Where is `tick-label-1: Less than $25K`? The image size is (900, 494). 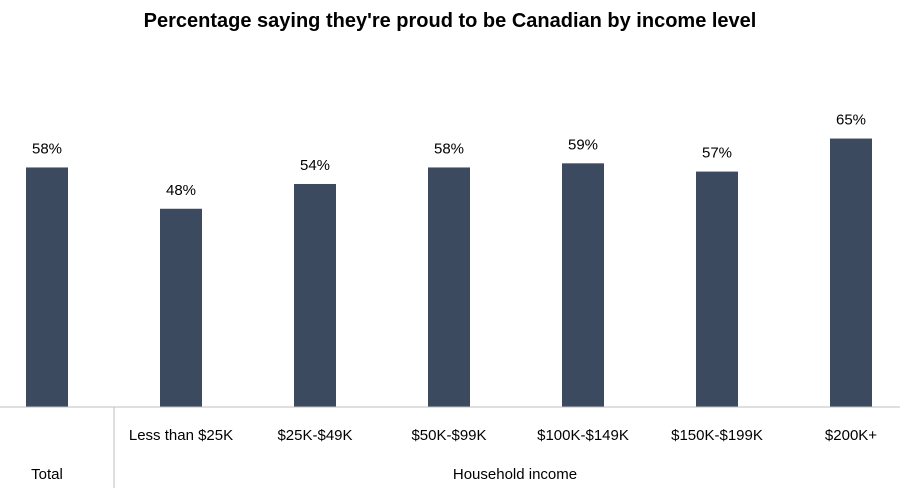
tick-label-1: Less than $25K is located at coordinates (181, 435).